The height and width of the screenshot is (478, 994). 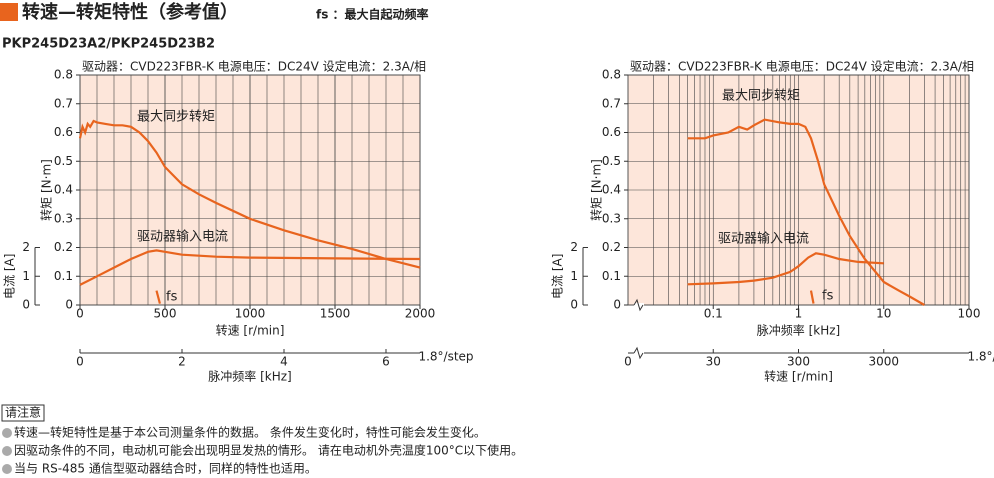 I want to click on notes-box, so click(x=23, y=413).